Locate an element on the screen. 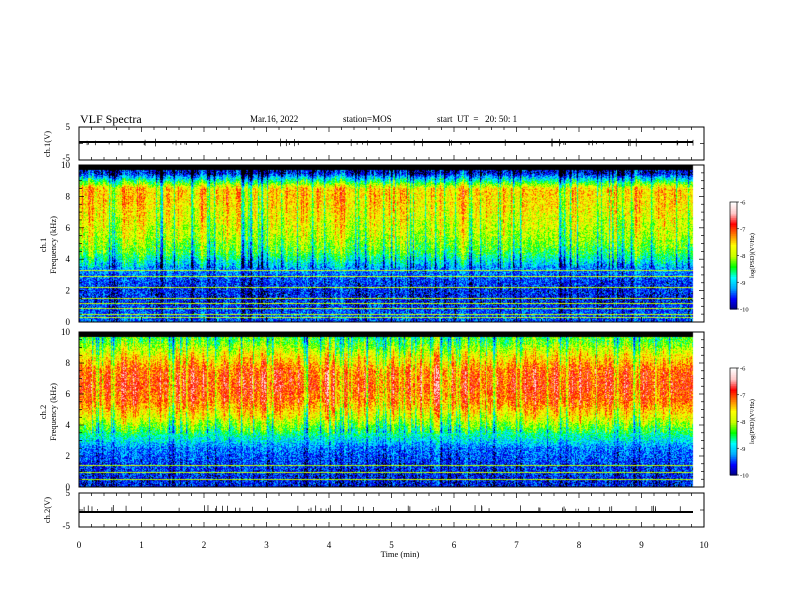 This screenshot has height=612, width=792. ch2-v-tick-bottom: -5 is located at coordinates (67, 526).